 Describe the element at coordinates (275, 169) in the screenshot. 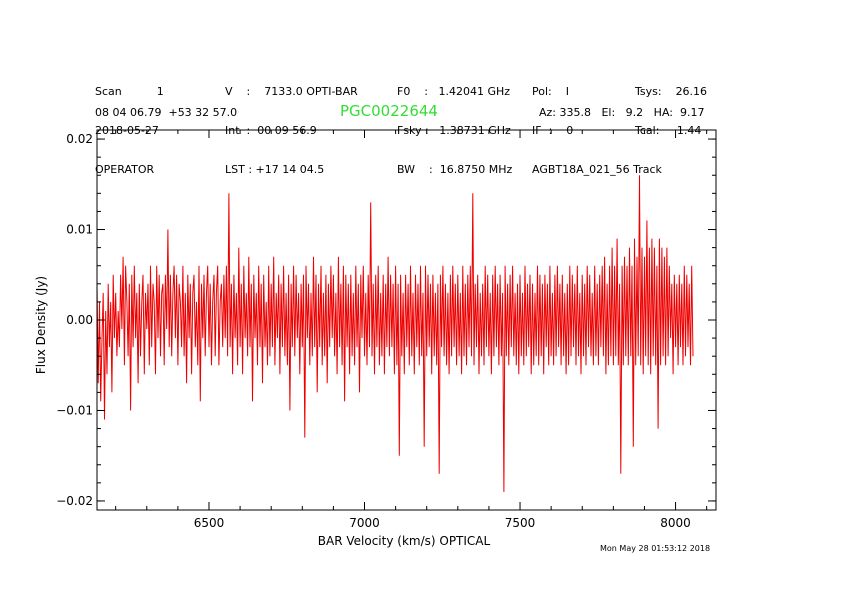

I see `lst: LST : +17 14 04.5` at that location.